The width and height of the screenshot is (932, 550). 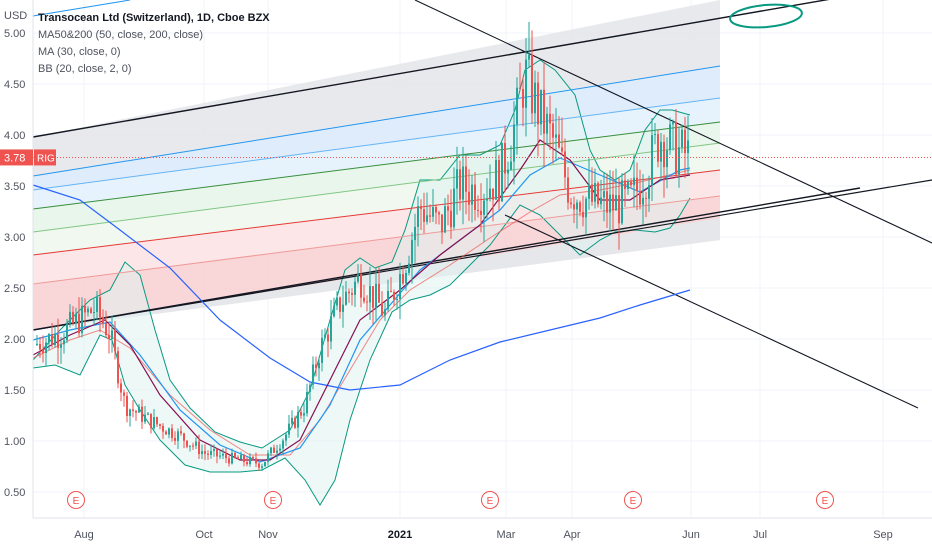 What do you see at coordinates (506, 535) in the screenshot?
I see `x-tick-label: Mar` at bounding box center [506, 535].